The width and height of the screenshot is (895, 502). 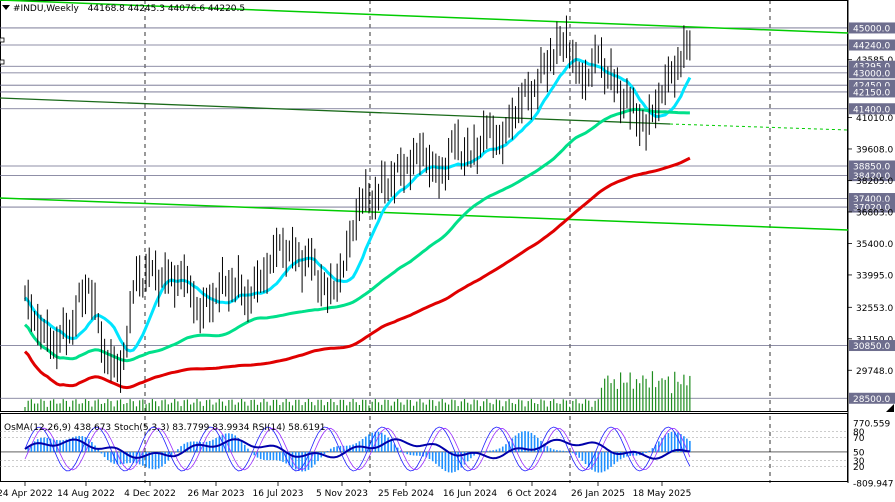 What do you see at coordinates (873, 484) in the screenshot?
I see `indicator-tick-label: -809.947` at bounding box center [873, 484].